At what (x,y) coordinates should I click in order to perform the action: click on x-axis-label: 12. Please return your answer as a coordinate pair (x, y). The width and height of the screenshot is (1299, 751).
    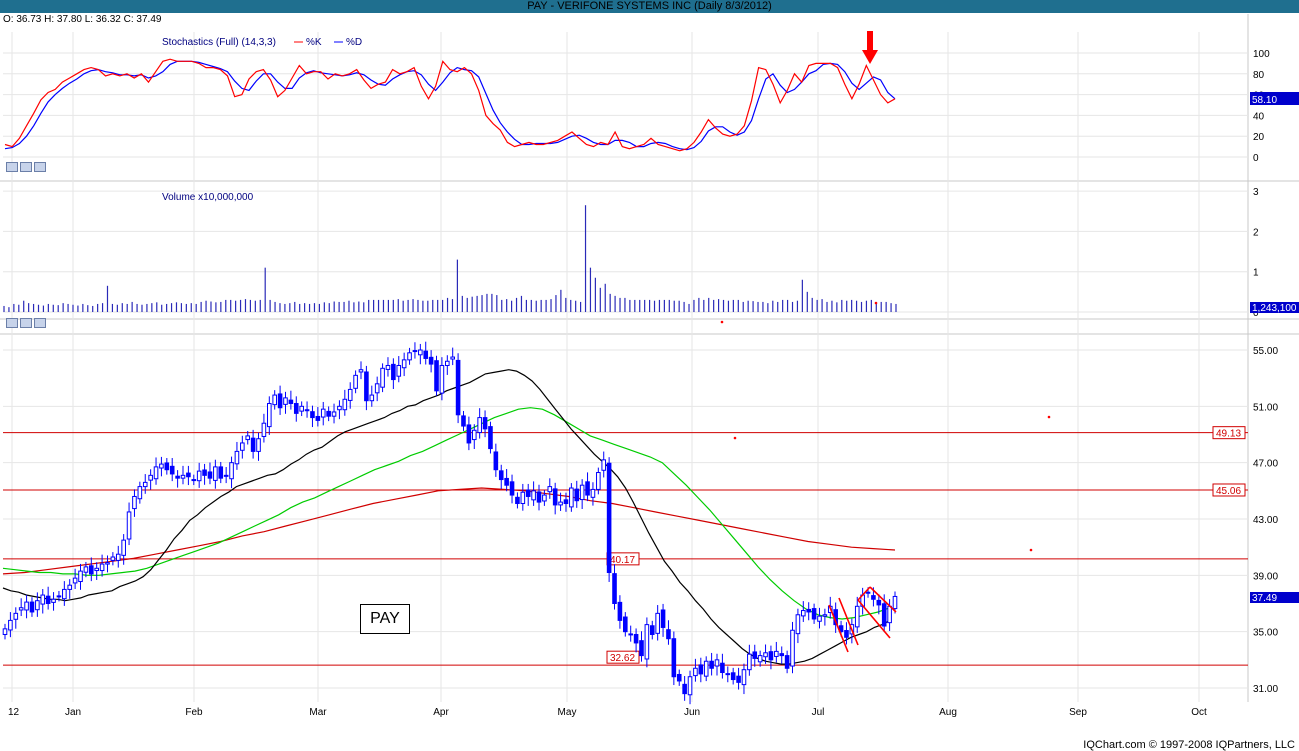
    Looking at the image, I should click on (14, 712).